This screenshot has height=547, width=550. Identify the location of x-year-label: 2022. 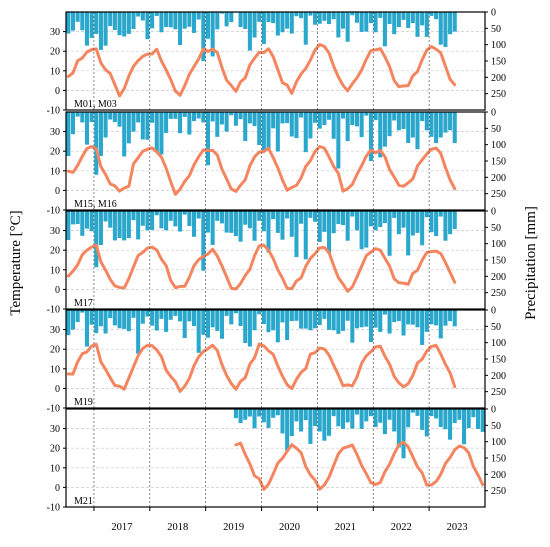
(401, 527).